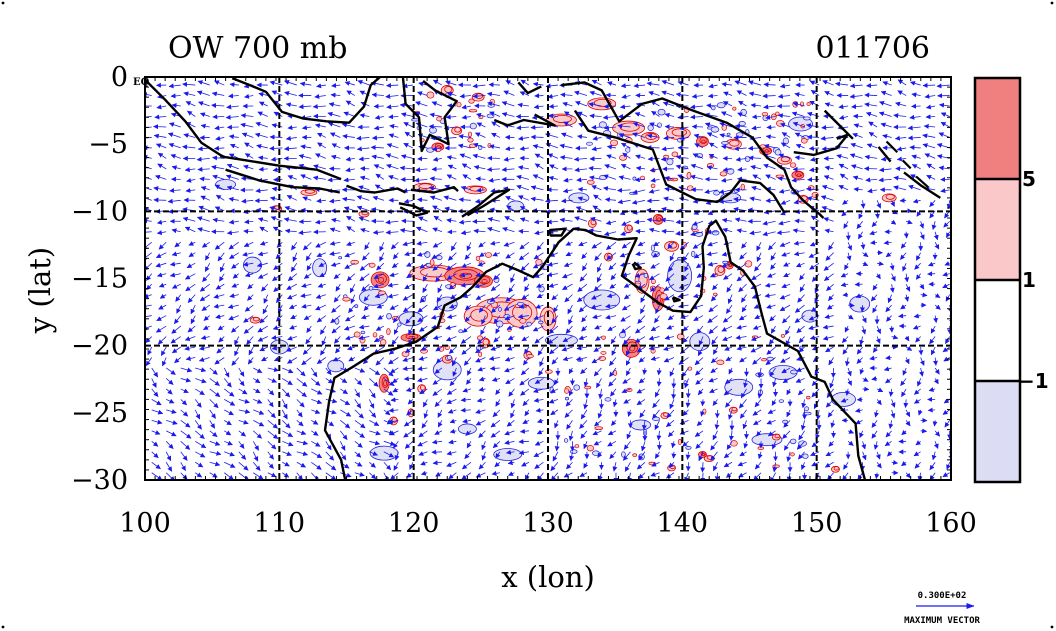 The image size is (1056, 631). I want to click on reference-vector-legend: 0.300E+02 MAXIMUM VECTOR, so click(942, 608).